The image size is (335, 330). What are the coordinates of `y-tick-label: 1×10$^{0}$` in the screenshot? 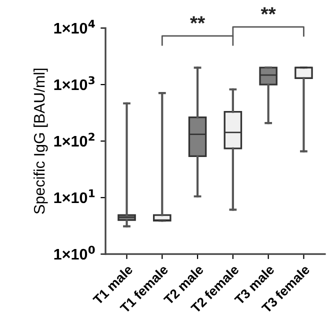 It's located at (74, 253).